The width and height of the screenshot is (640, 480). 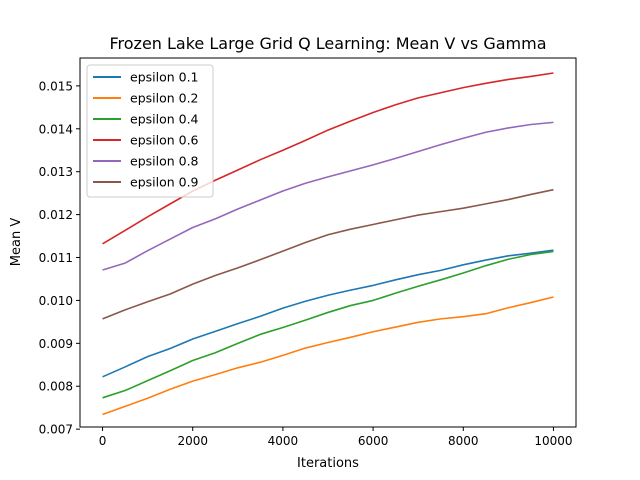 What do you see at coordinates (164, 98) in the screenshot?
I see `legend-label: epsilon 0.2` at bounding box center [164, 98].